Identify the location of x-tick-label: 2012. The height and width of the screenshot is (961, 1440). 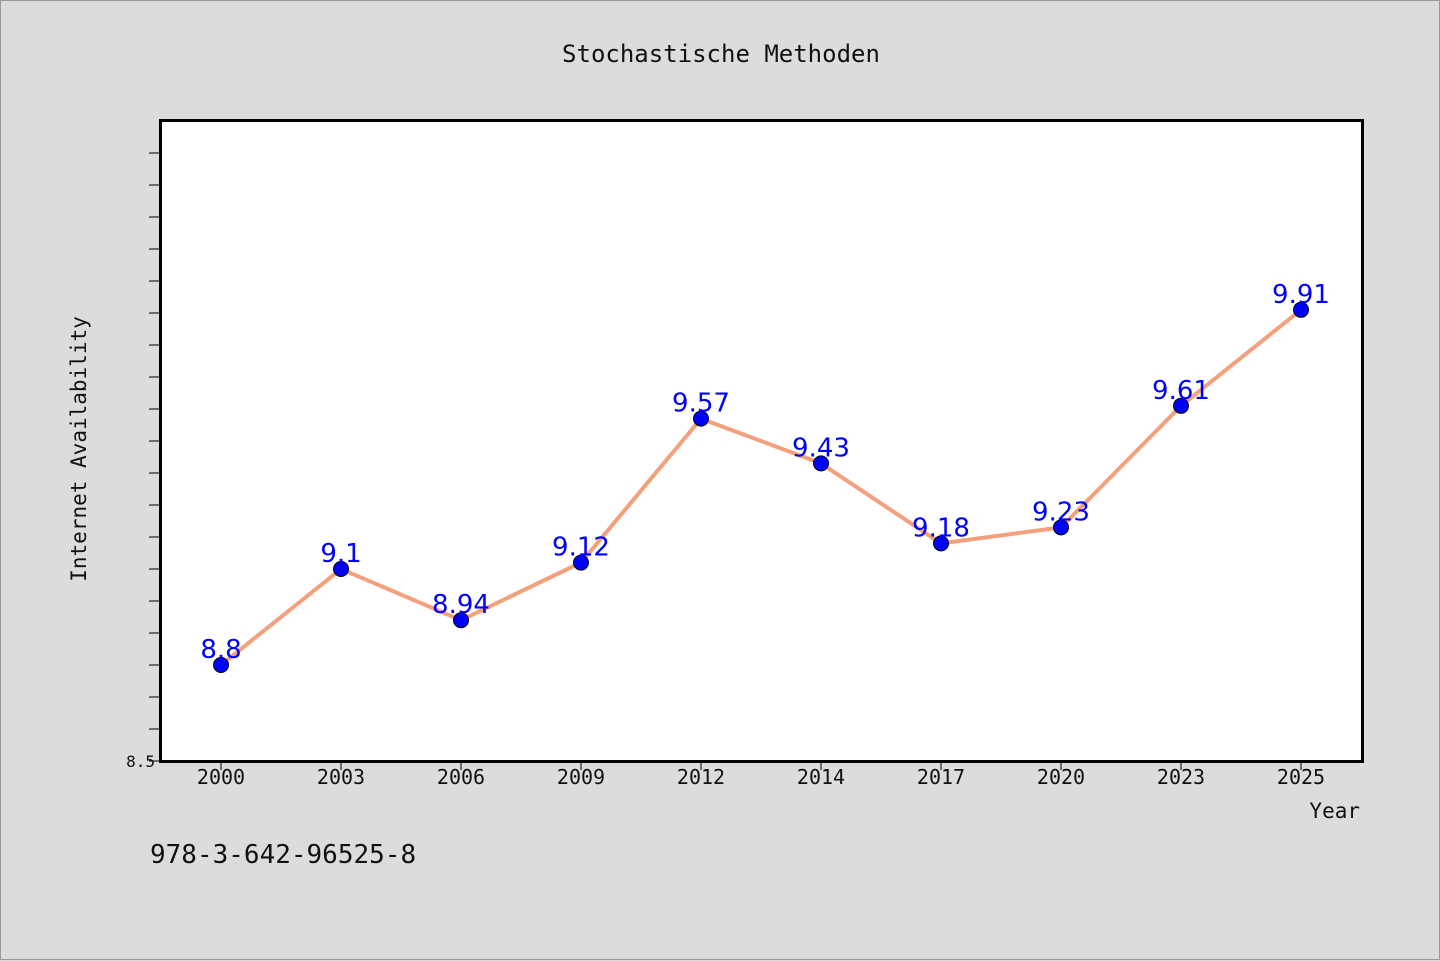
(701, 777).